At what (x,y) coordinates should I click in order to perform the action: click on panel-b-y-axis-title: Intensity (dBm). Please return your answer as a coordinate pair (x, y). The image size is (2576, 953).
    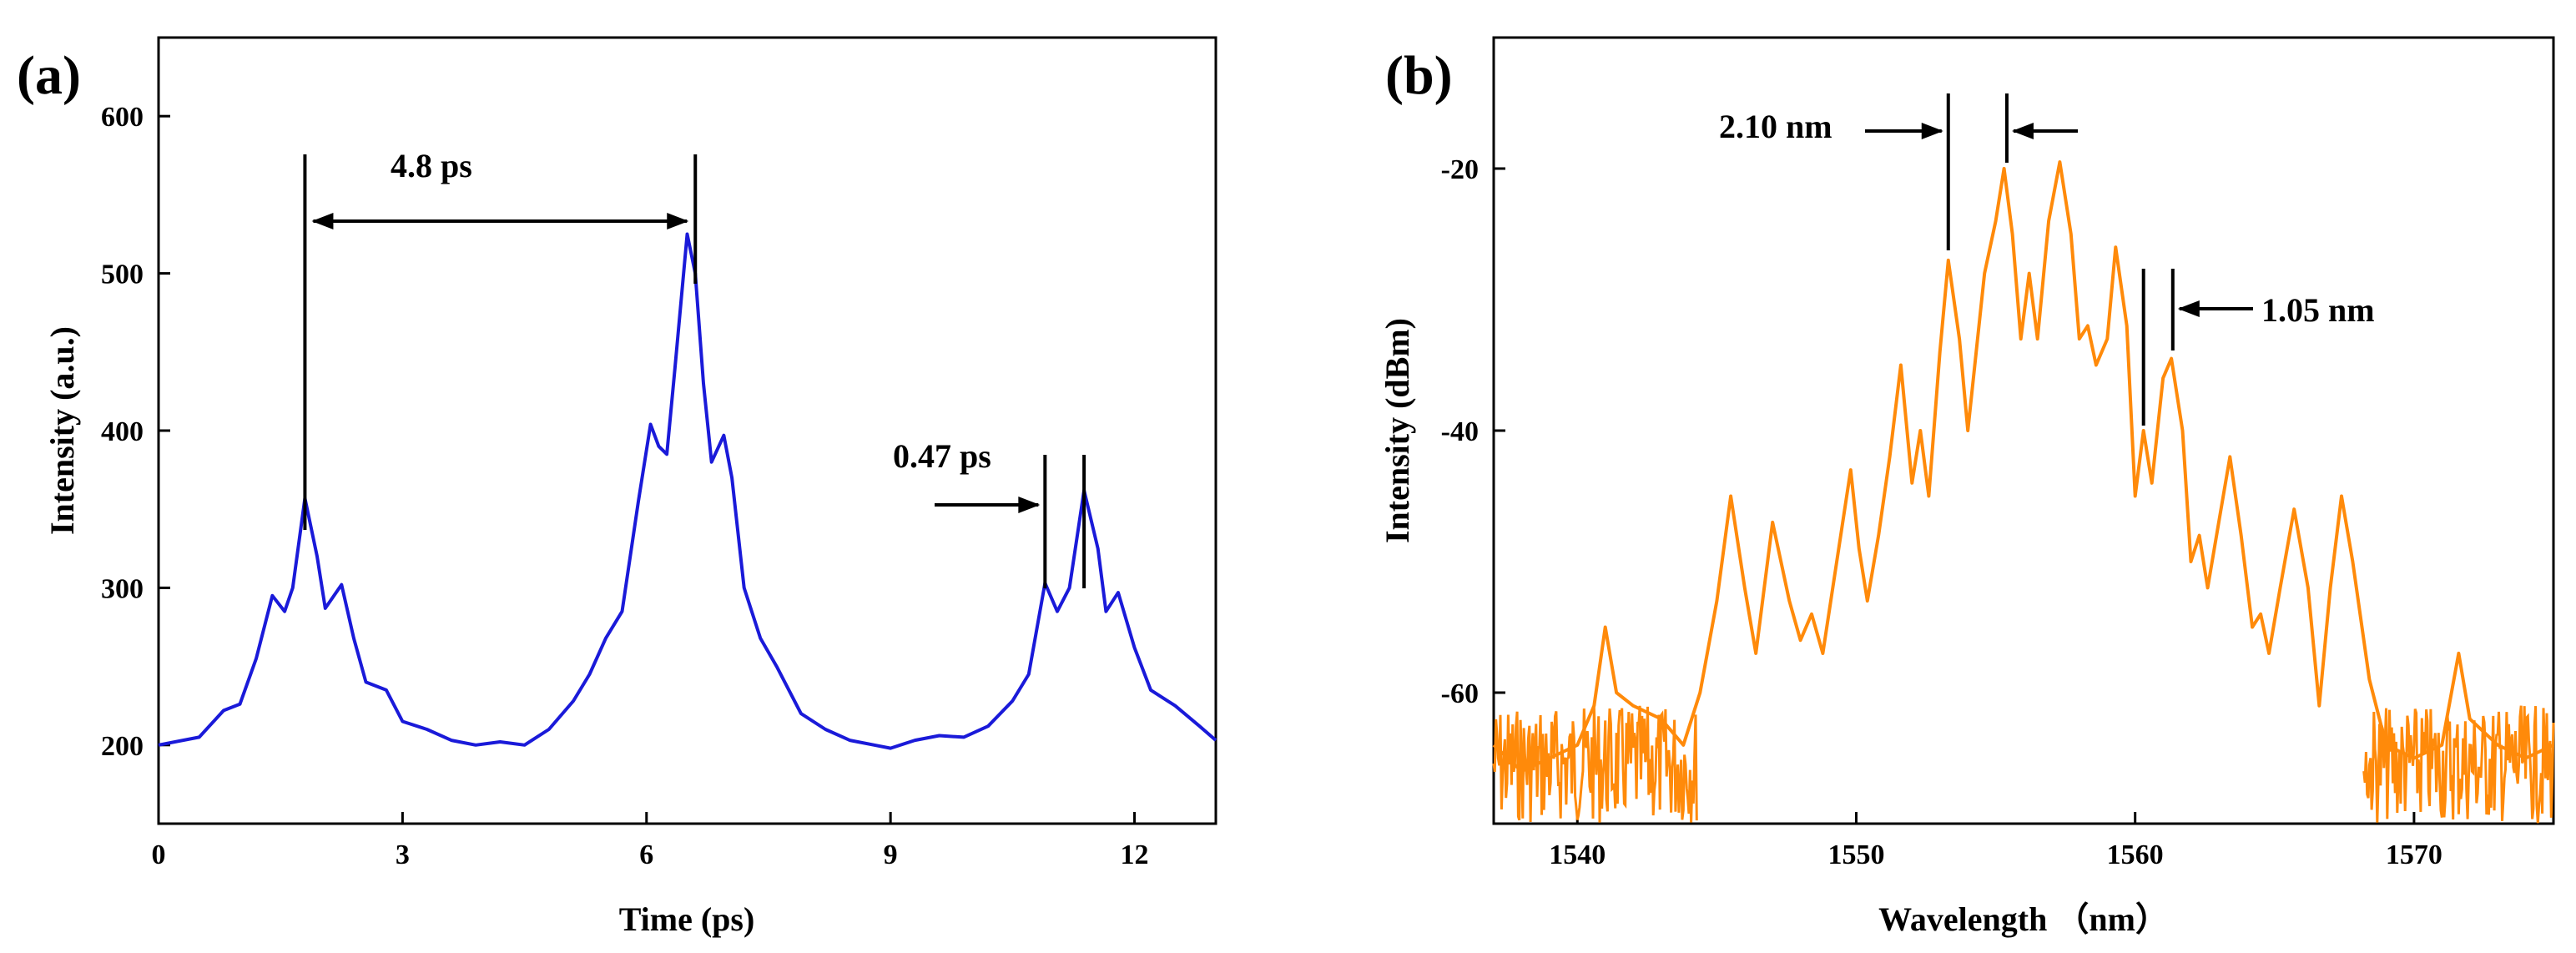
    Looking at the image, I should click on (1398, 430).